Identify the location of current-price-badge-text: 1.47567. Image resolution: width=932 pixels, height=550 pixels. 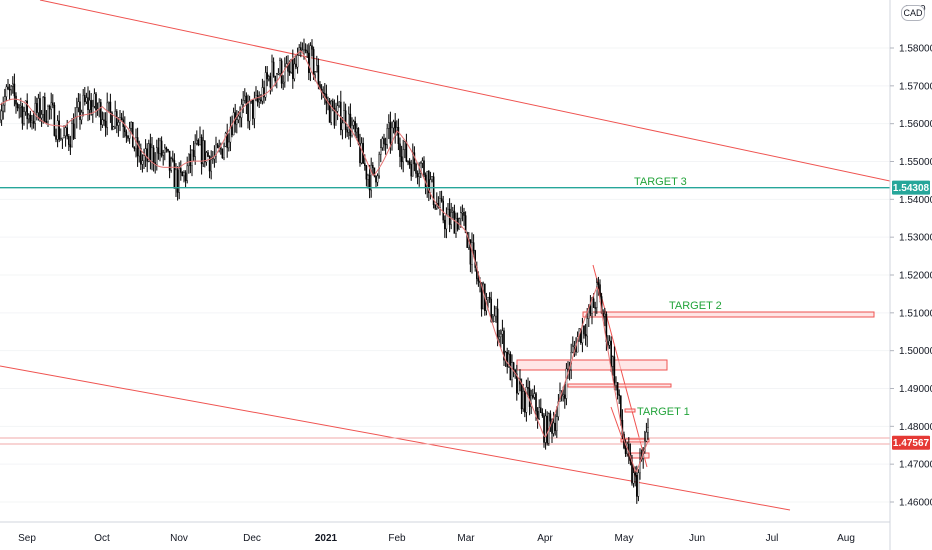
(911, 443).